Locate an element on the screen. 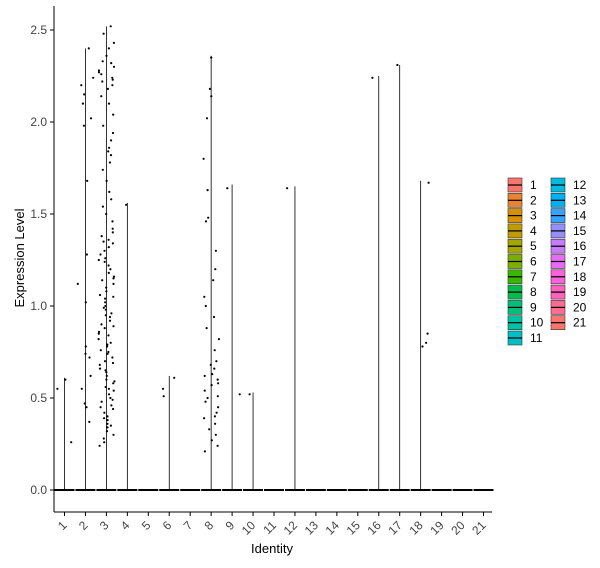  y-tick-label: 1.5 is located at coordinates (38, 214).